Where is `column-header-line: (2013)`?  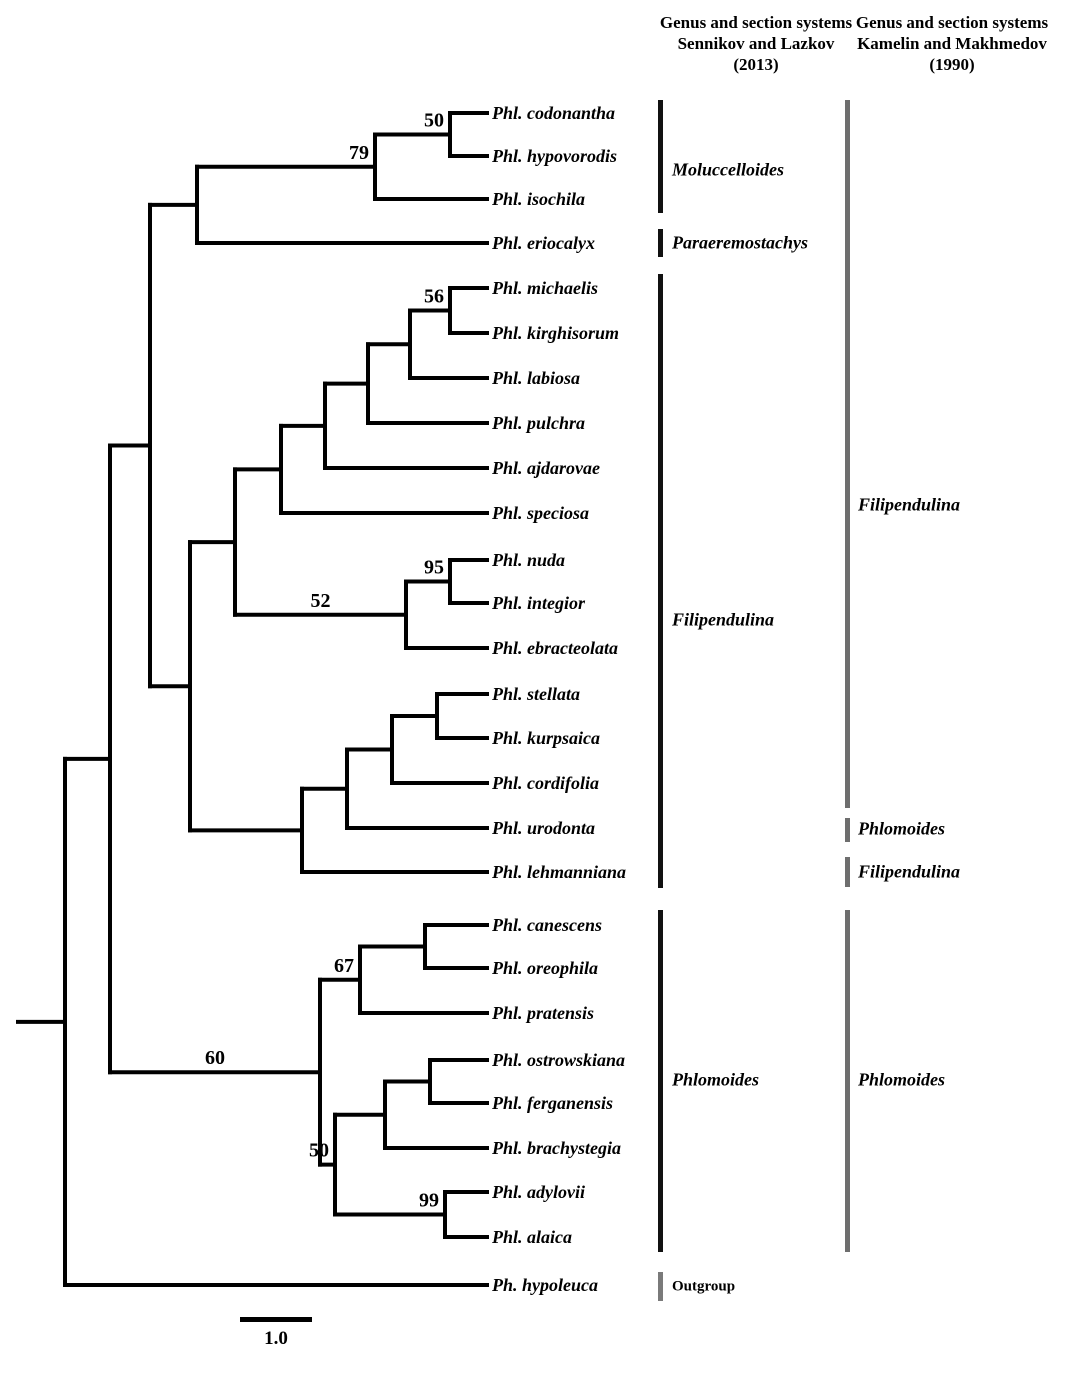 column-header-line: (2013) is located at coordinates (756, 64).